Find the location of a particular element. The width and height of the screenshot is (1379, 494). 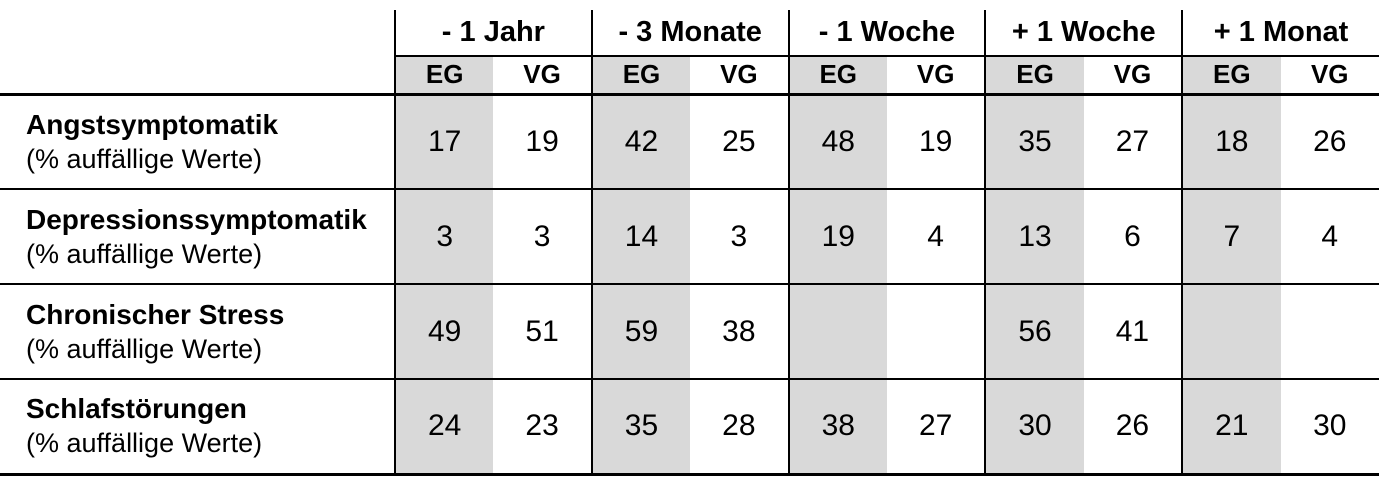

period-header-minus-1-jahr: - 1 Jahr is located at coordinates (493, 33).